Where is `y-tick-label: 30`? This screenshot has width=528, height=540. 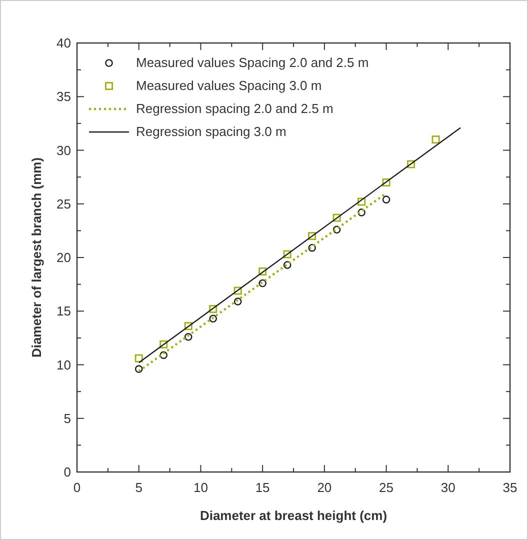
y-tick-label: 30 is located at coordinates (63, 150).